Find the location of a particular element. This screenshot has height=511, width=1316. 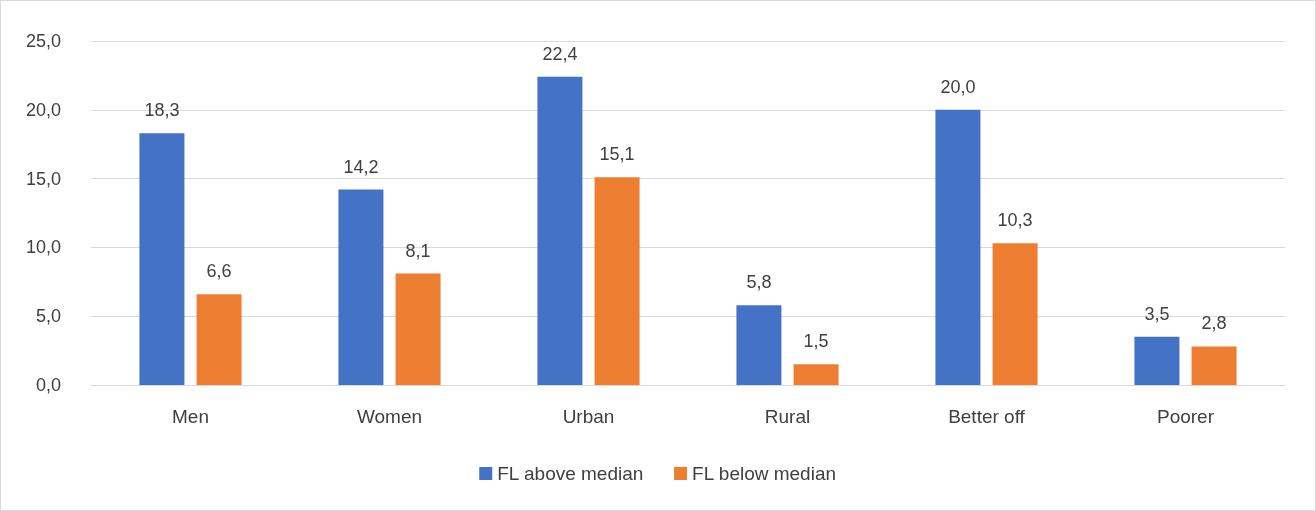

x-tick-label: Better off is located at coordinates (987, 416).